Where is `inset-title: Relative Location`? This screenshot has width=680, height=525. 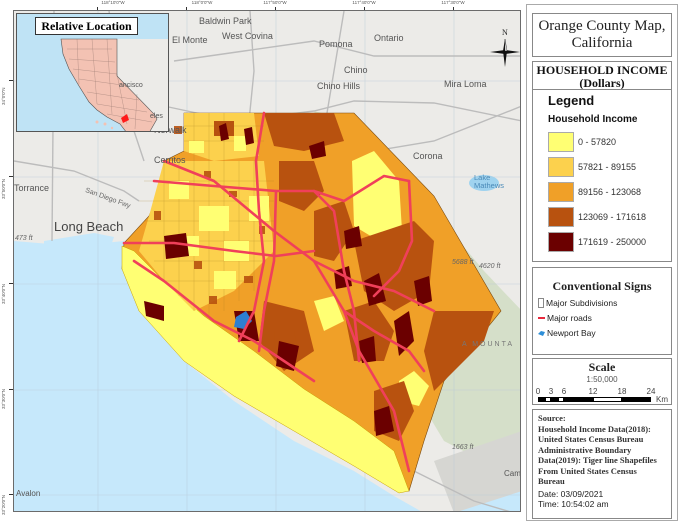
inset-title: Relative Location is located at coordinates (86, 26).